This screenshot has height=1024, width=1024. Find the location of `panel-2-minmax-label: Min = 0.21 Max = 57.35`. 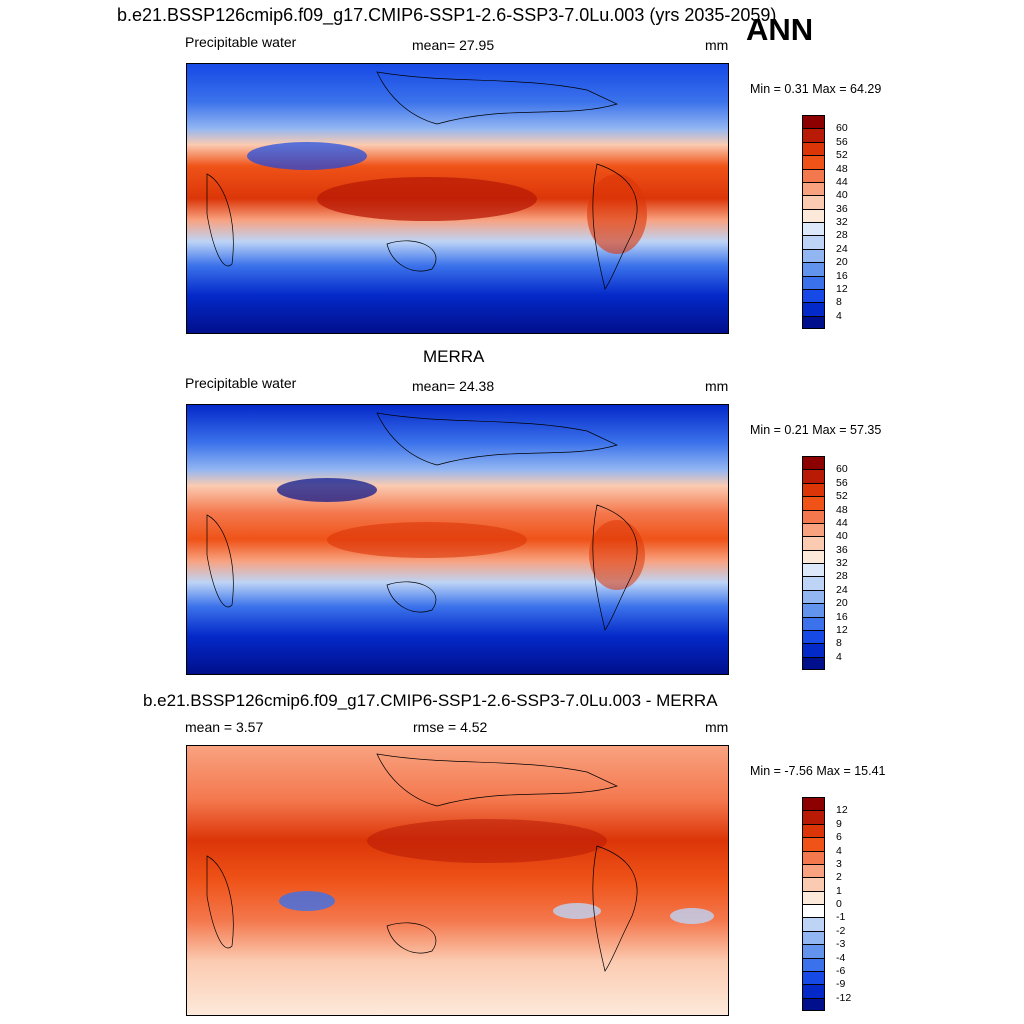

panel-2-minmax-label: Min = 0.21 Max = 57.35 is located at coordinates (816, 430).